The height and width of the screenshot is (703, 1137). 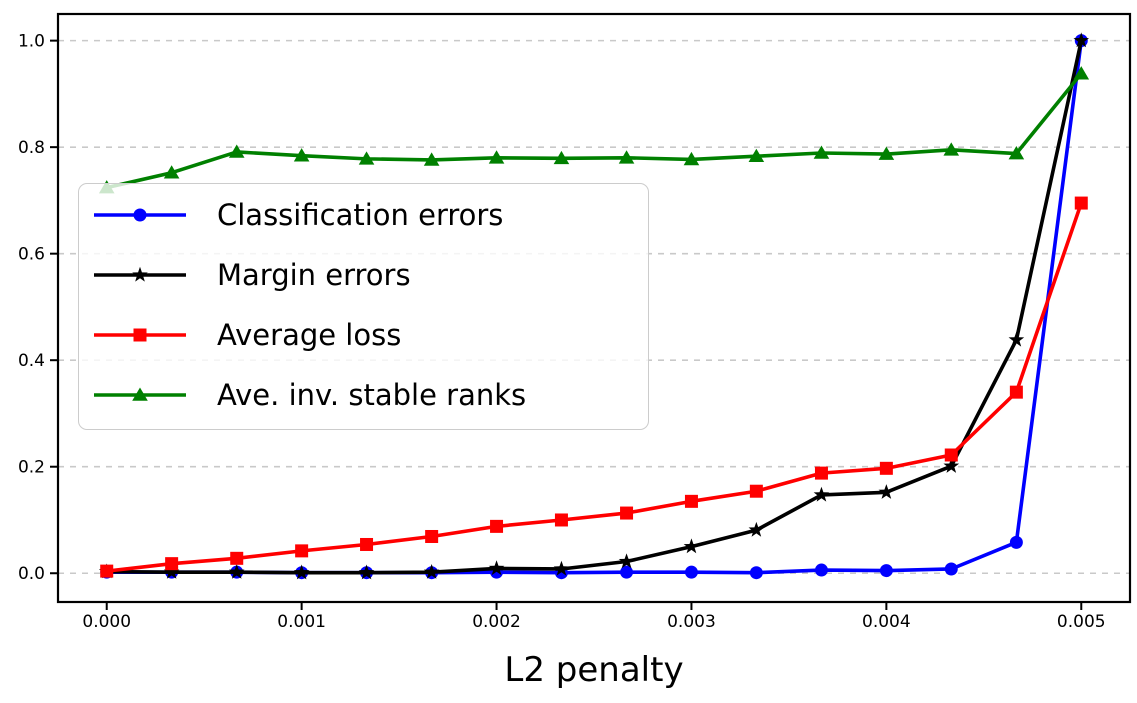 I want to click on legend-marker-triangle-icon, so click(x=140, y=394).